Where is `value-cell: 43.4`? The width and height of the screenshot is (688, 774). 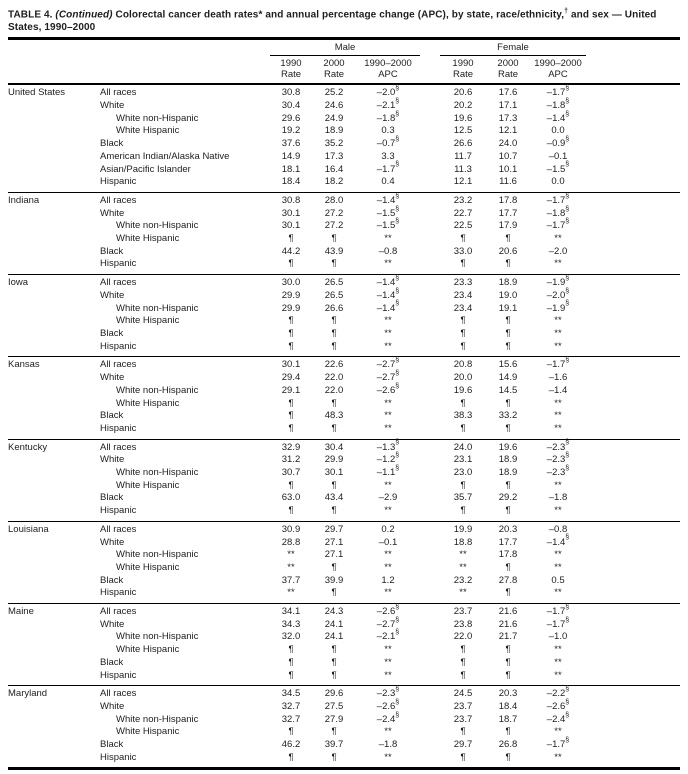 value-cell: 43.4 is located at coordinates (334, 498).